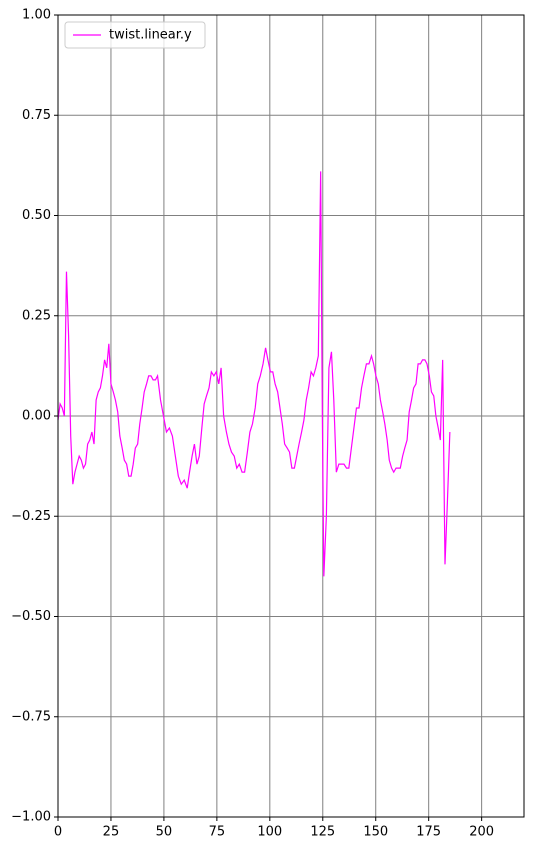  Describe the element at coordinates (36, 215) in the screenshot. I see `y-tick-label: 0.50` at that location.